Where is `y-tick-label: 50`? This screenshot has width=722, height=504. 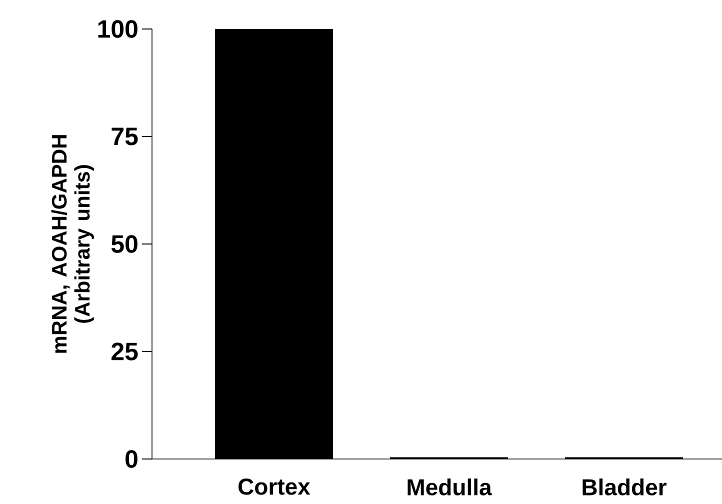 y-tick-label: 50 is located at coordinates (124, 244).